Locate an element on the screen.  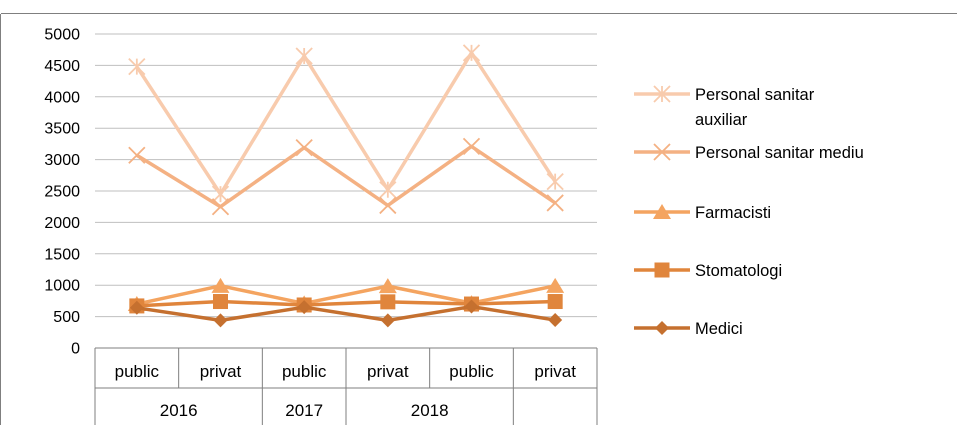
legend-entry: Personal sanitar mediu is located at coordinates (749, 152).